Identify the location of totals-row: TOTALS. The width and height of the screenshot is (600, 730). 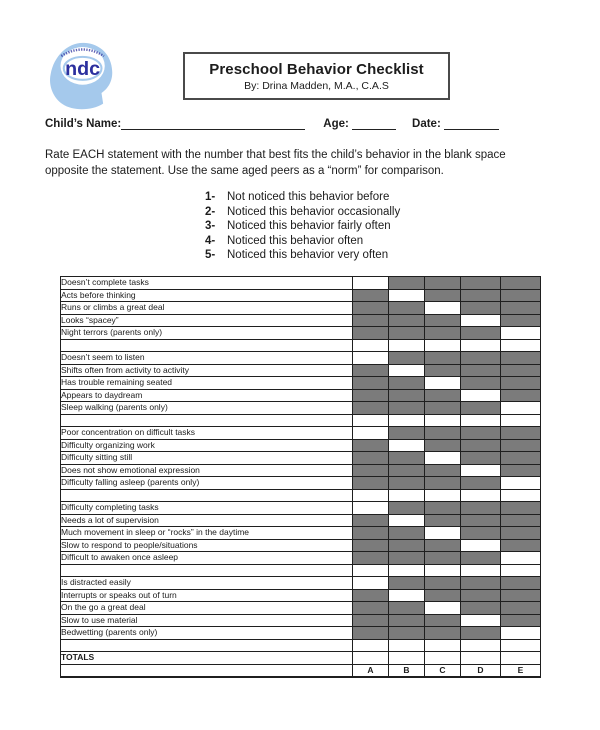
(300, 658).